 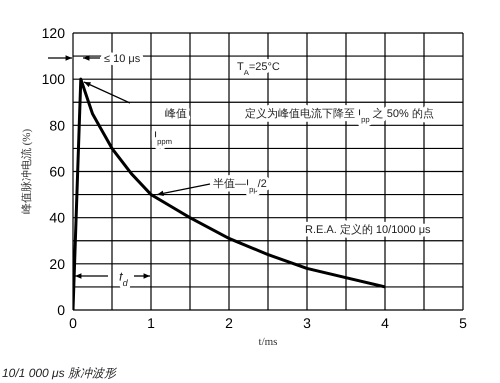 I want to click on y-tick-label: 20, so click(x=57, y=264).